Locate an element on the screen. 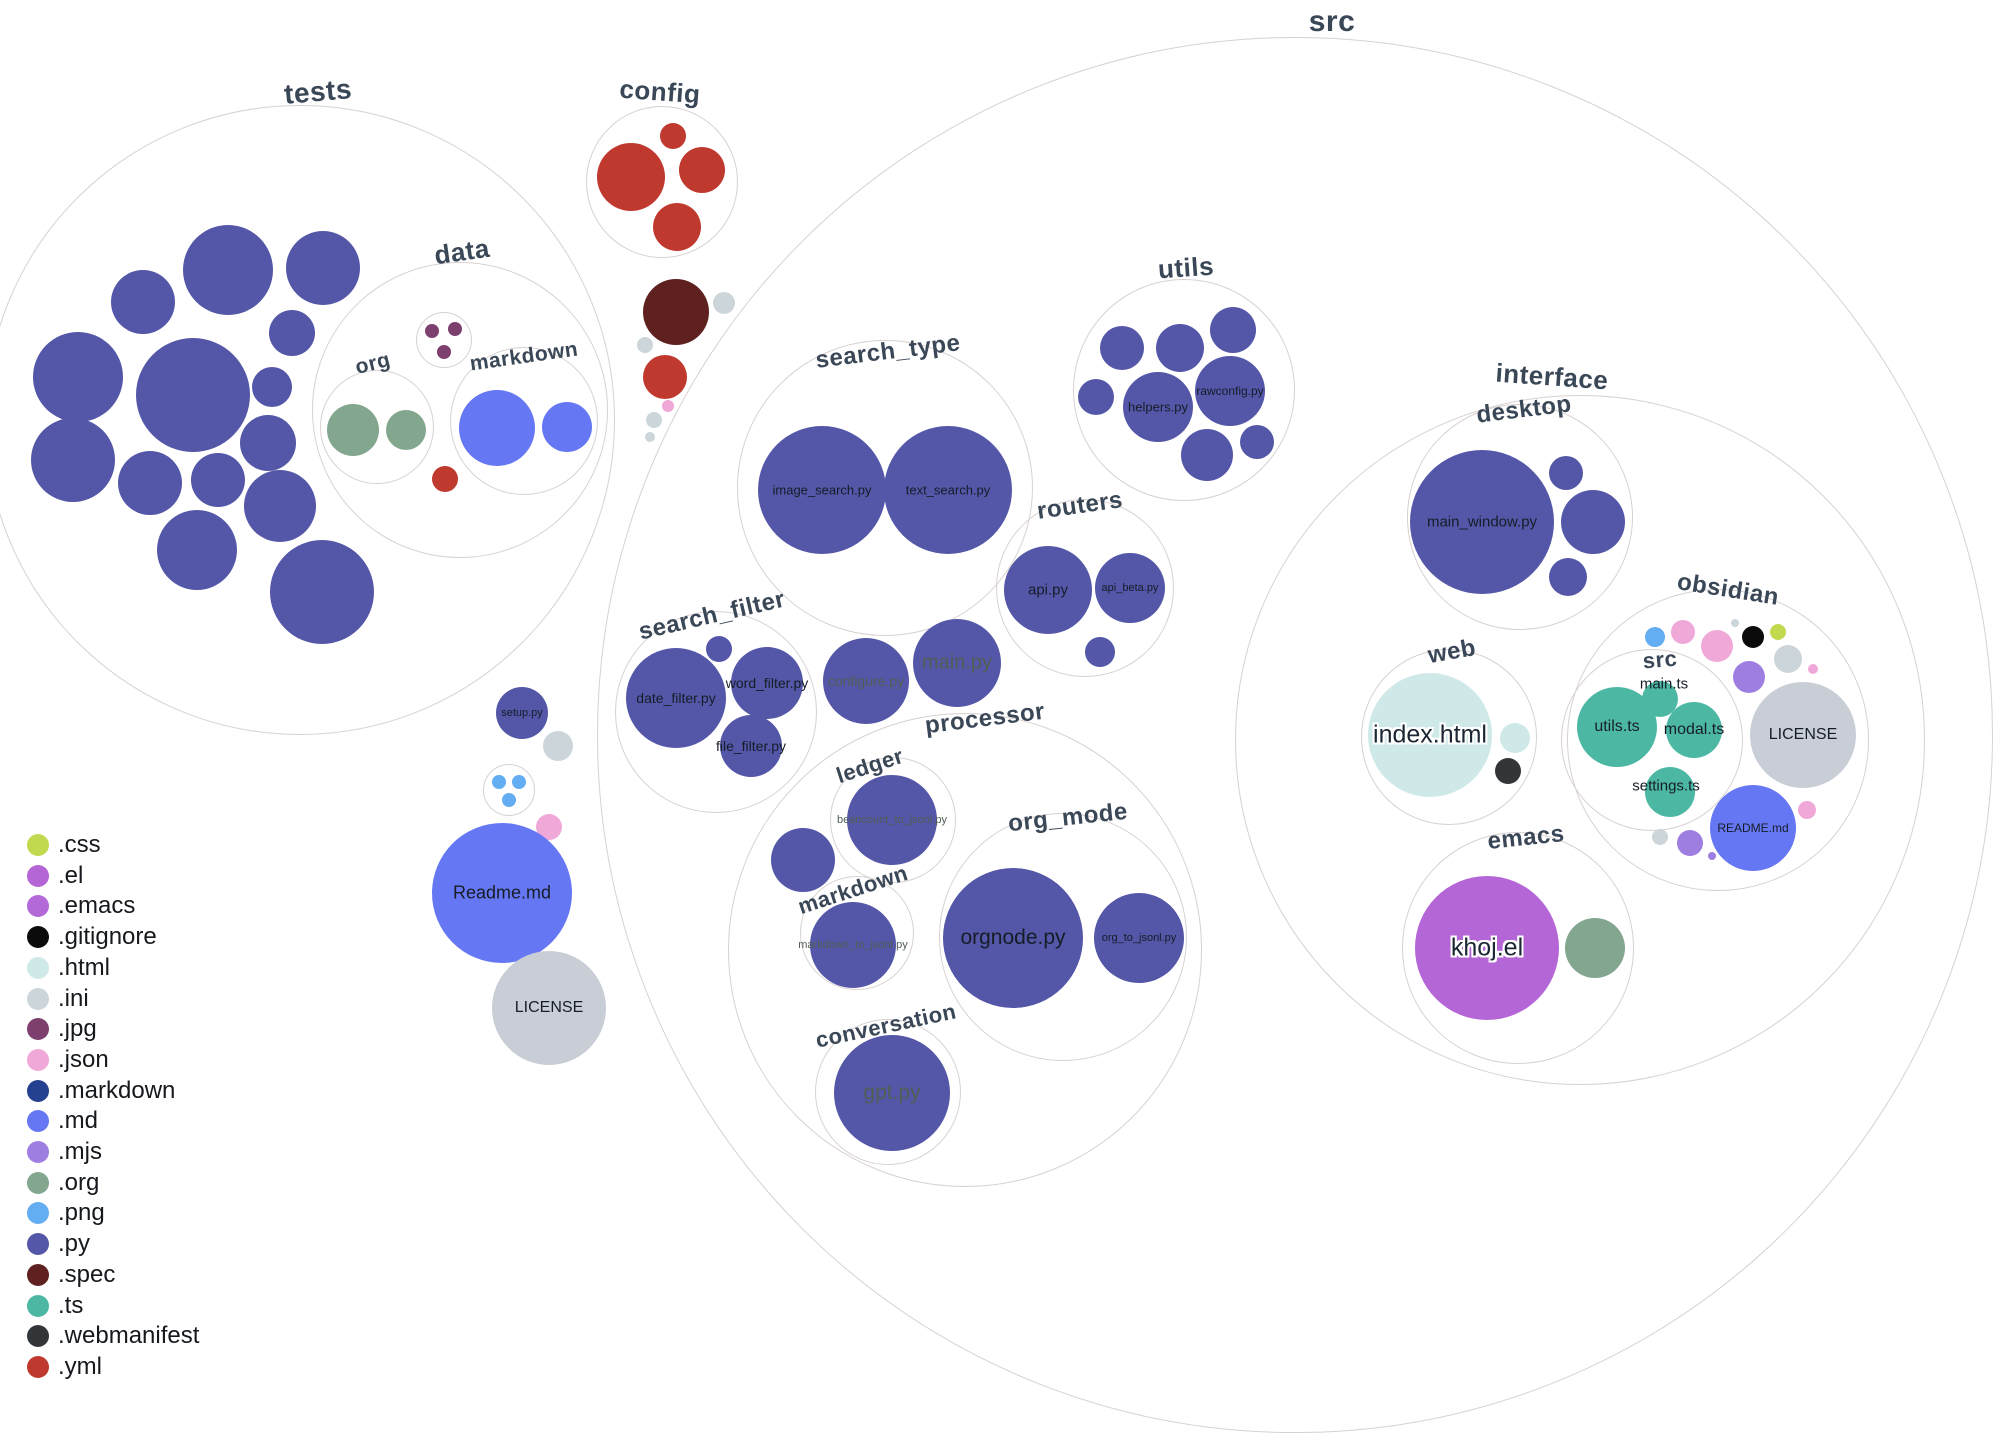  file-circle-rawconfig.py is located at coordinates (1230, 391).